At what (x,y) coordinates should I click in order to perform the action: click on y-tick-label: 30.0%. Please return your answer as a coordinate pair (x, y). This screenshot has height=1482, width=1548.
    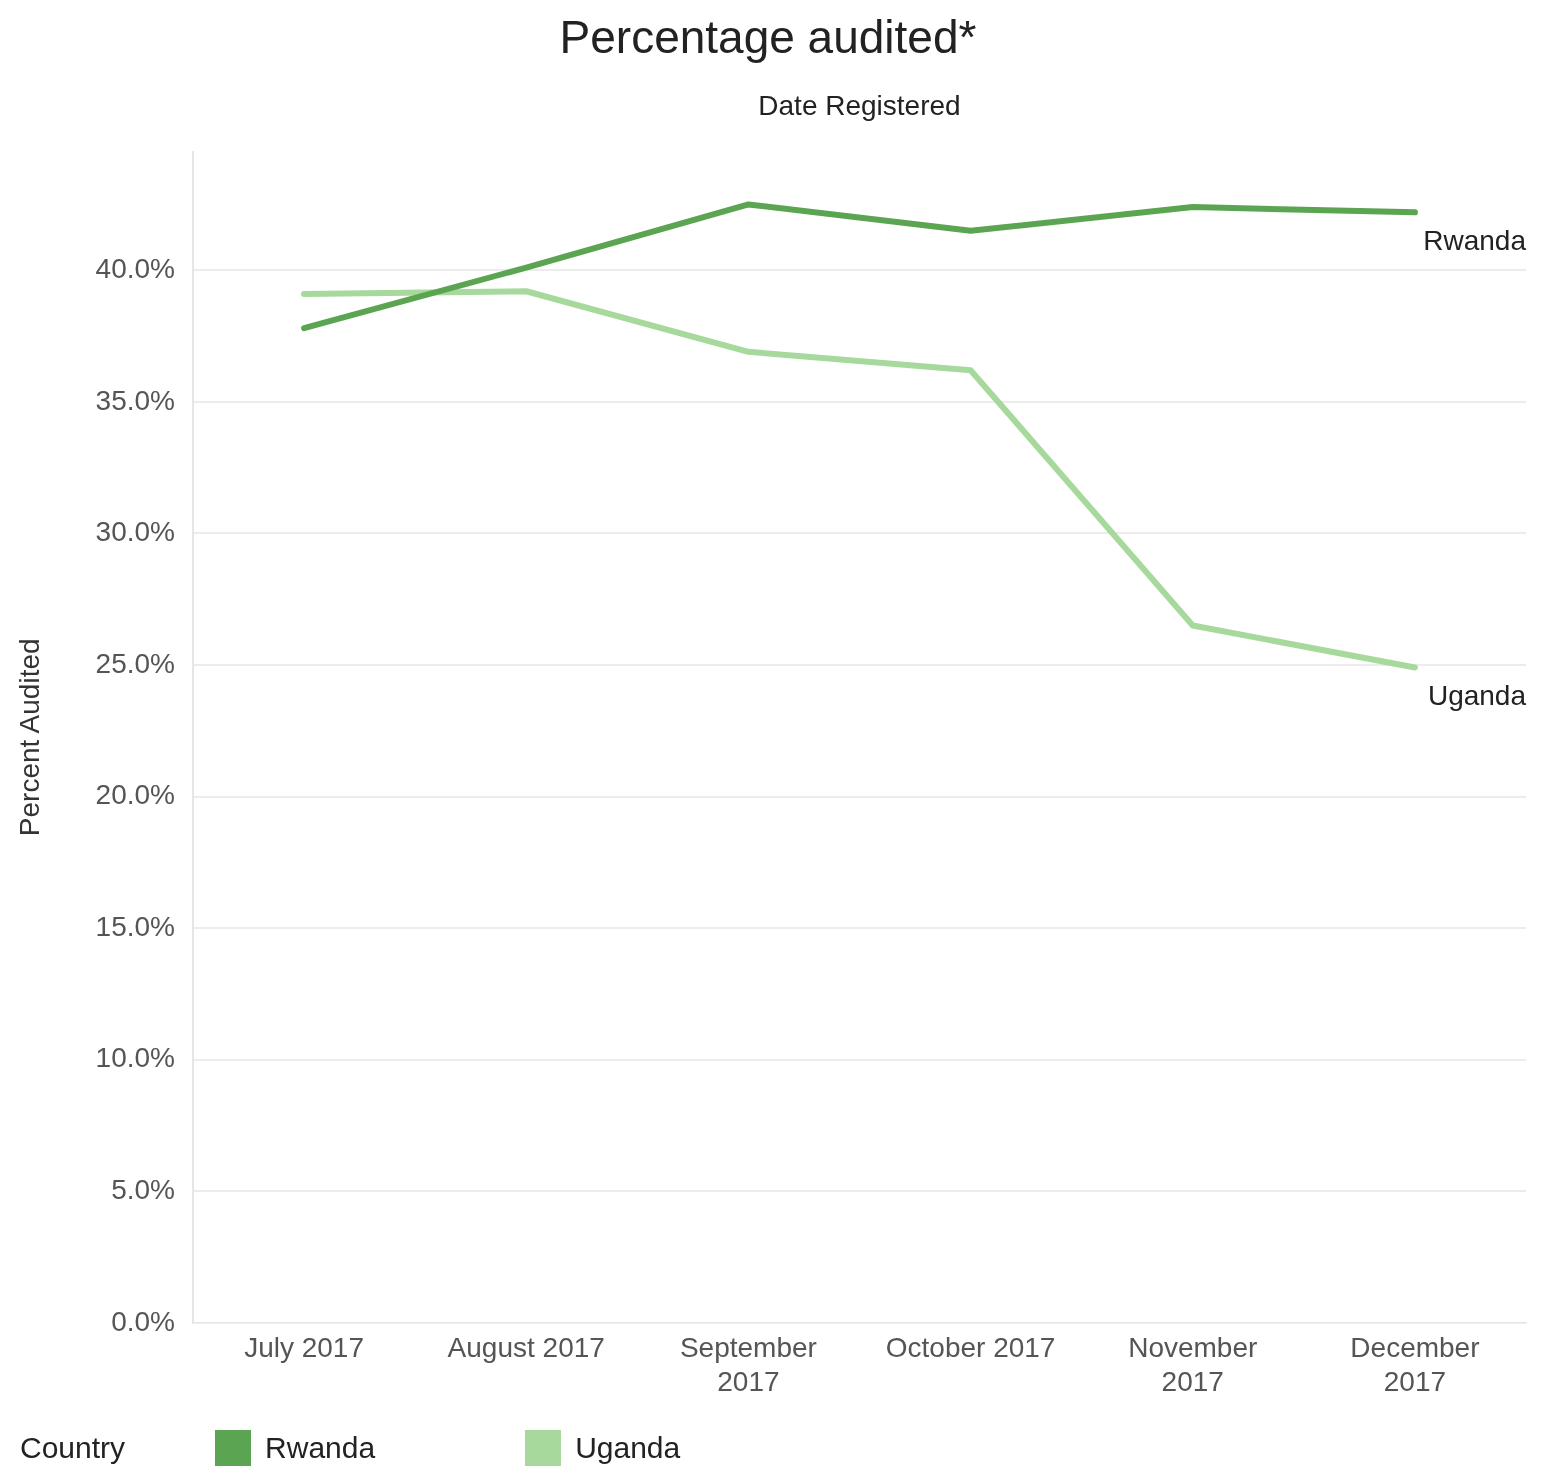
    Looking at the image, I should click on (135, 532).